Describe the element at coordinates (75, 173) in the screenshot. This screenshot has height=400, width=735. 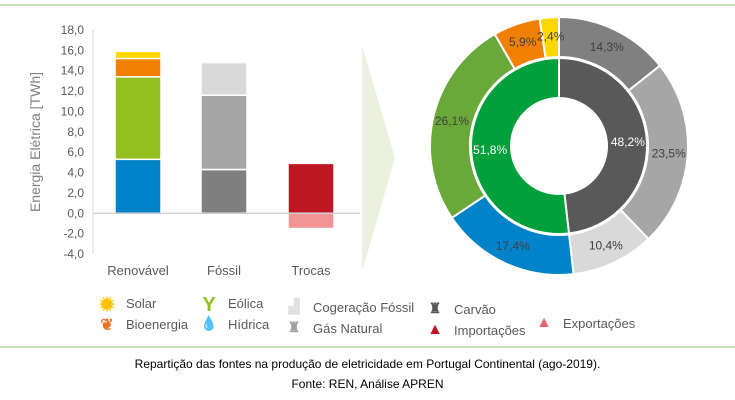
I see `y-tick-label: 4,0` at that location.